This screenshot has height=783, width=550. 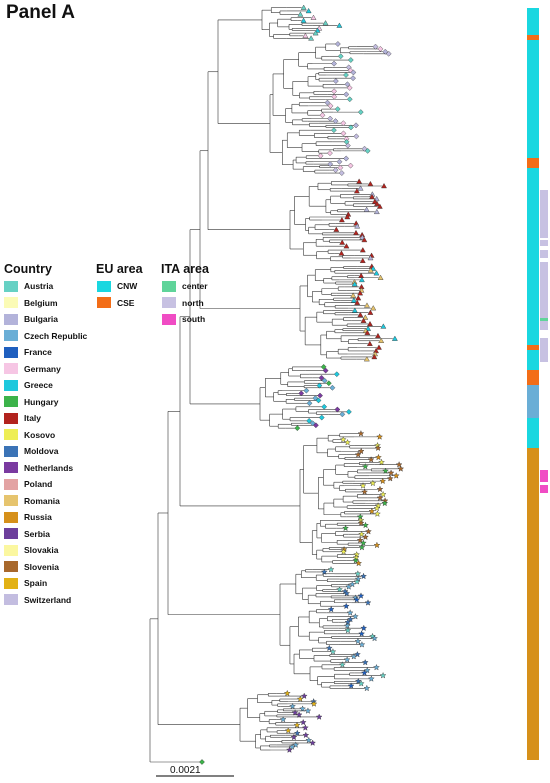 What do you see at coordinates (31, 567) in the screenshot?
I see `legend-item-slovenia: Slovenia` at bounding box center [31, 567].